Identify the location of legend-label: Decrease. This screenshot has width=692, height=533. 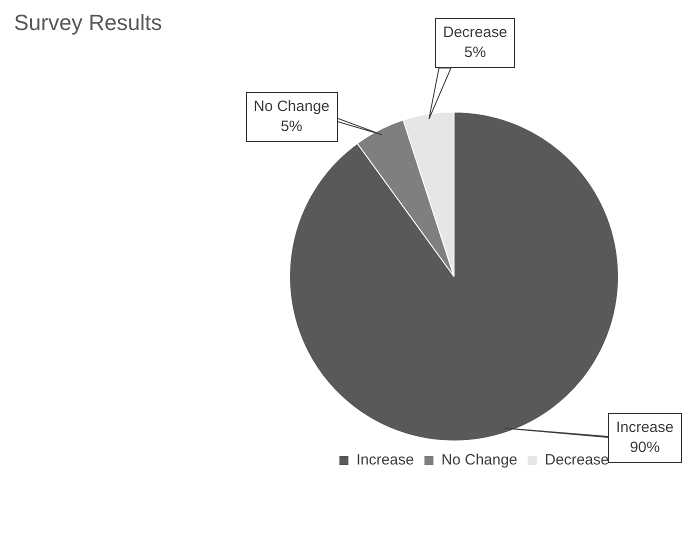
(577, 460).